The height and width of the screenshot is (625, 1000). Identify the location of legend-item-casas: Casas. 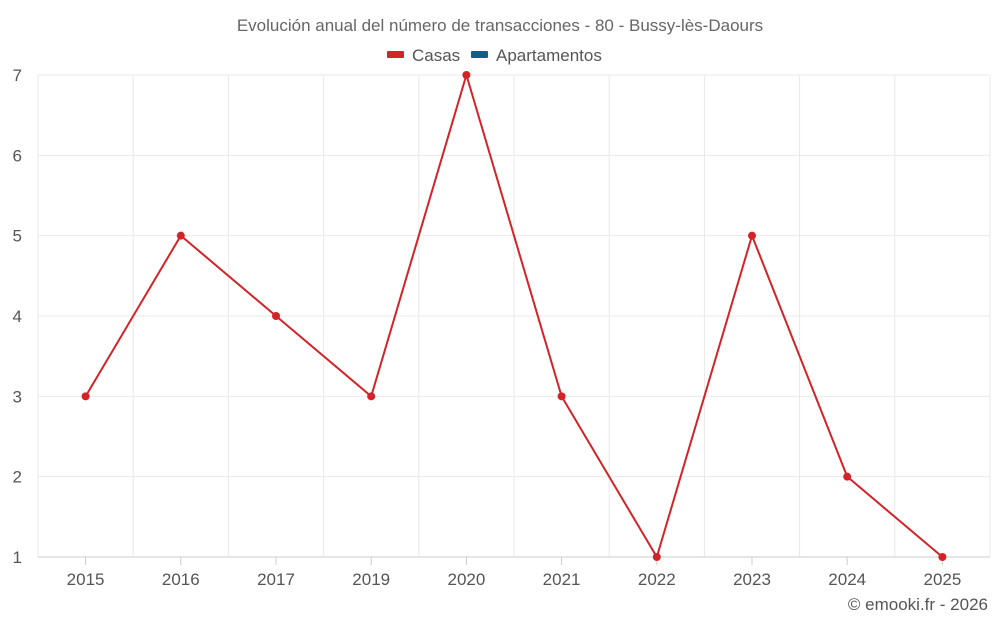
(423, 55).